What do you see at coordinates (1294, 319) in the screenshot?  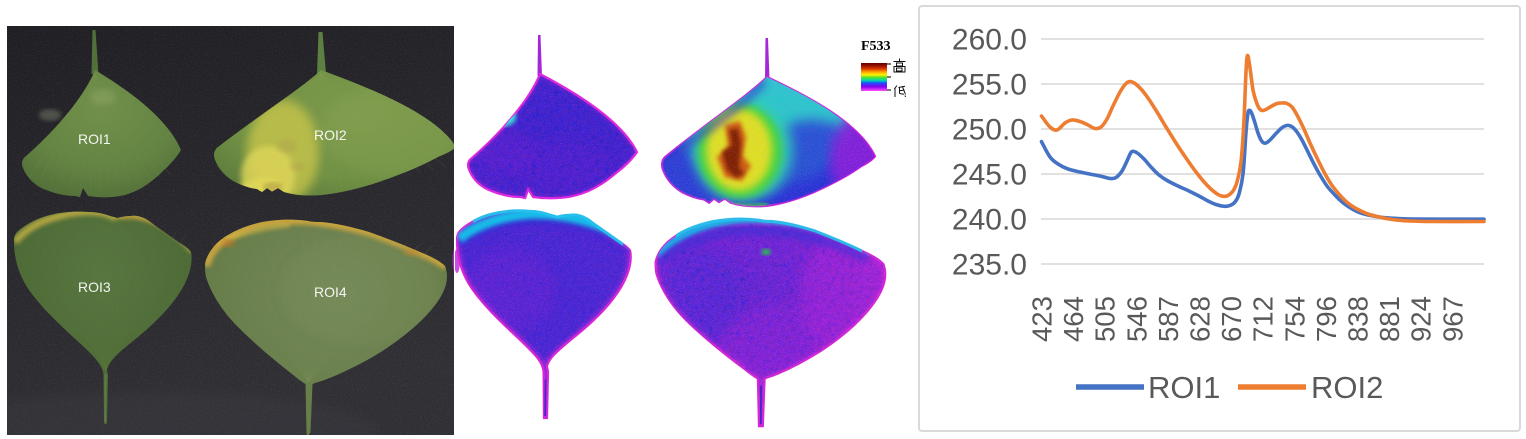 I see `svg-text: 754` at bounding box center [1294, 319].